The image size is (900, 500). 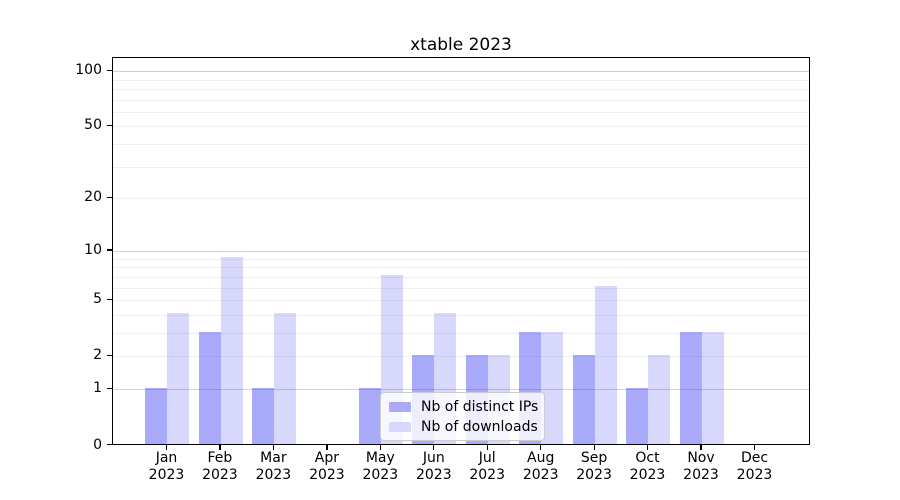 I want to click on bar-downloads-jan, so click(x=178, y=378).